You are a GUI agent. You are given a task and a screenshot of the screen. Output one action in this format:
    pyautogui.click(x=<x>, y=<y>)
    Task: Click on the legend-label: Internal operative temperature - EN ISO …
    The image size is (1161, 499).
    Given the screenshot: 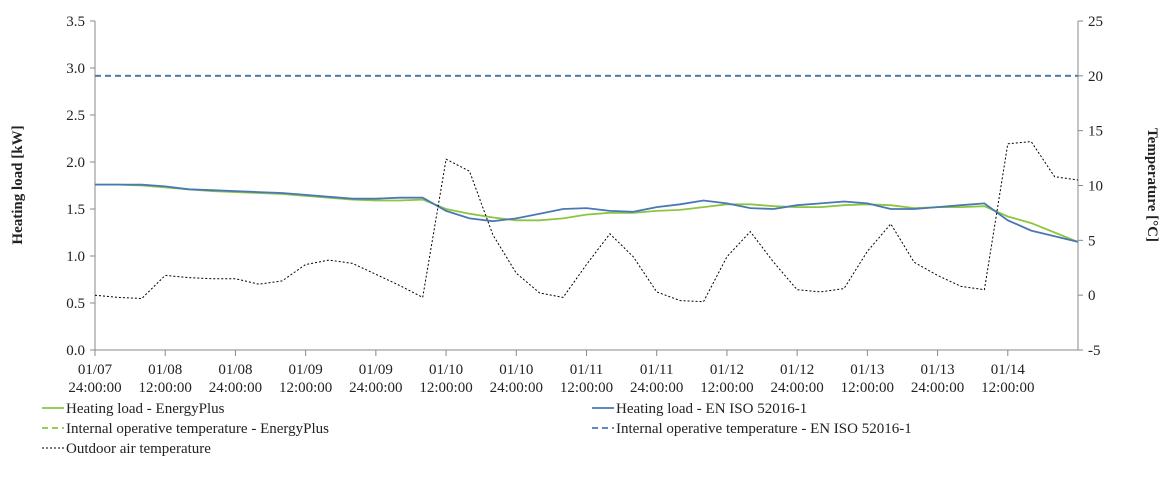 What is the action you would take?
    pyautogui.click(x=764, y=429)
    